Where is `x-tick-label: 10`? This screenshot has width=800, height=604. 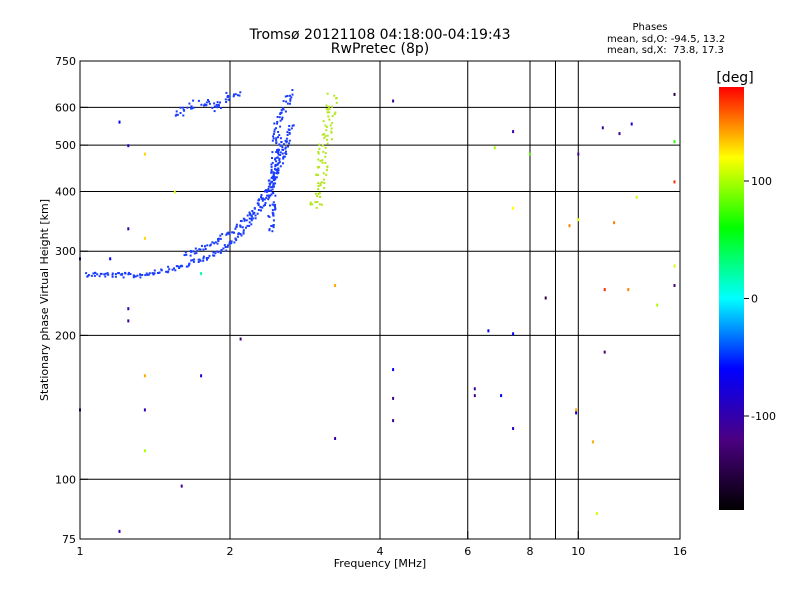 x-tick-label: 10 is located at coordinates (578, 551).